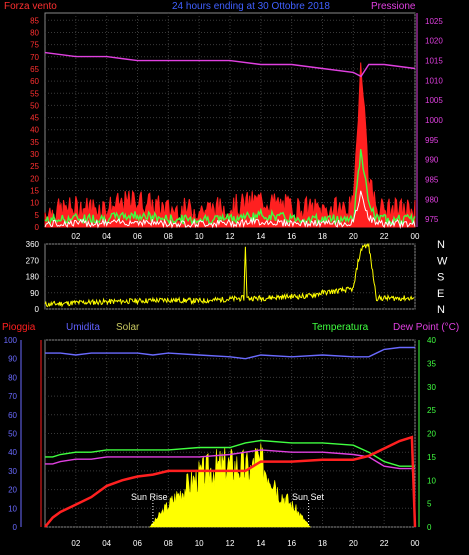  Describe the element at coordinates (432, 160) in the screenshot. I see `pressure-y-tick-3: 990` at that location.